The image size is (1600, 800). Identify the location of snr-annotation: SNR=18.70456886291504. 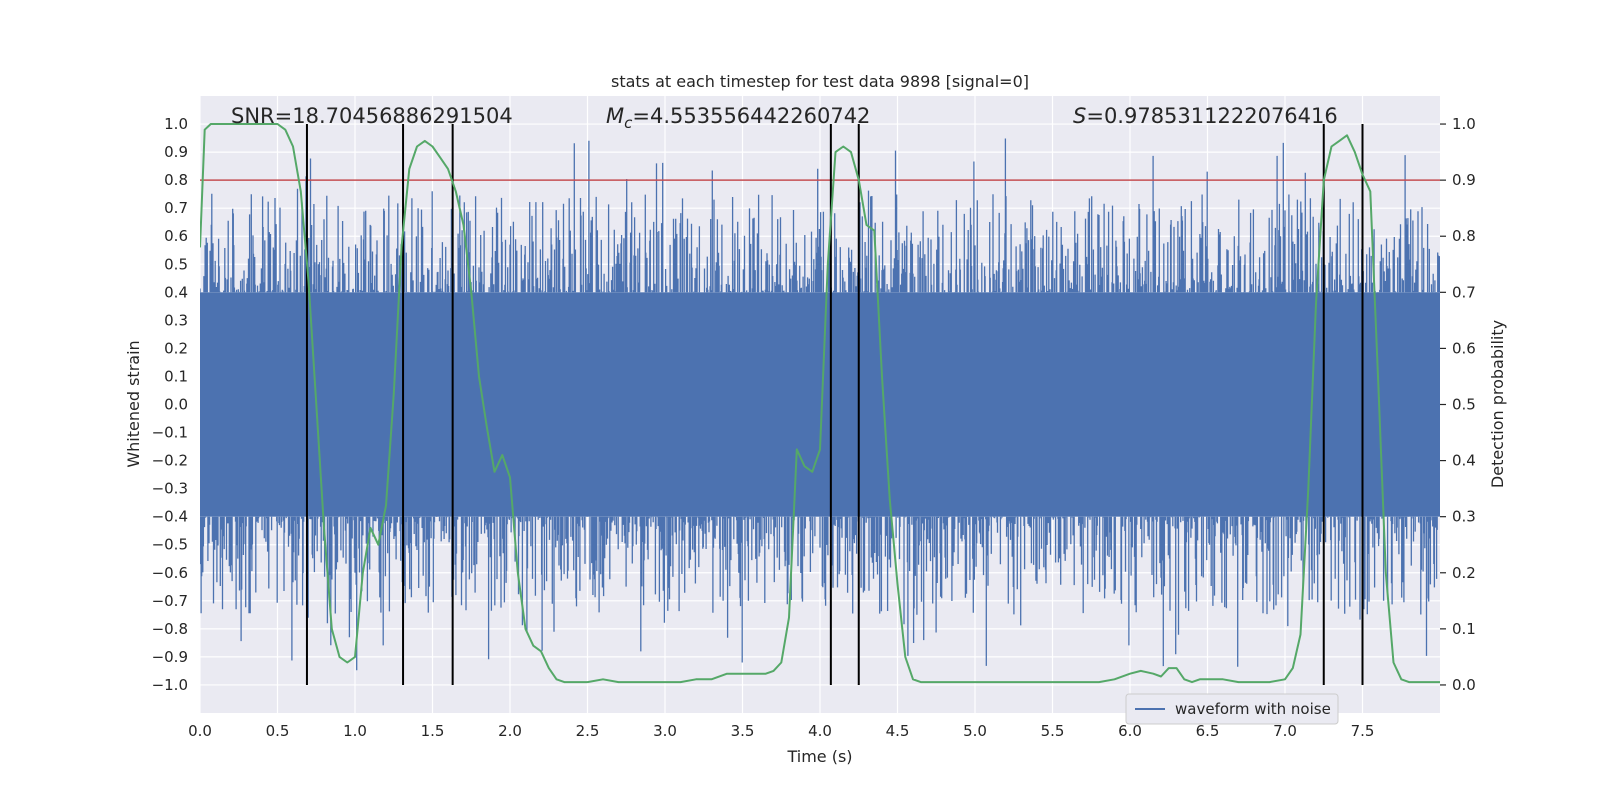
(372, 116).